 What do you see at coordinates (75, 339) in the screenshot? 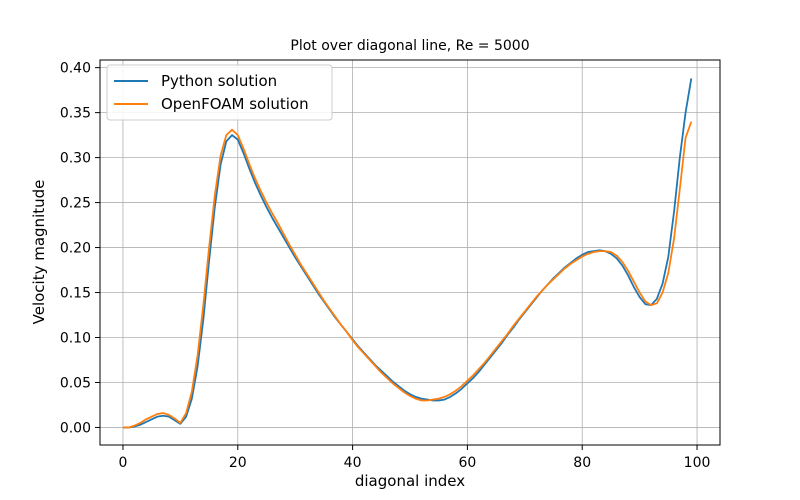
I see `y-tick-label: 0.10` at bounding box center [75, 339].